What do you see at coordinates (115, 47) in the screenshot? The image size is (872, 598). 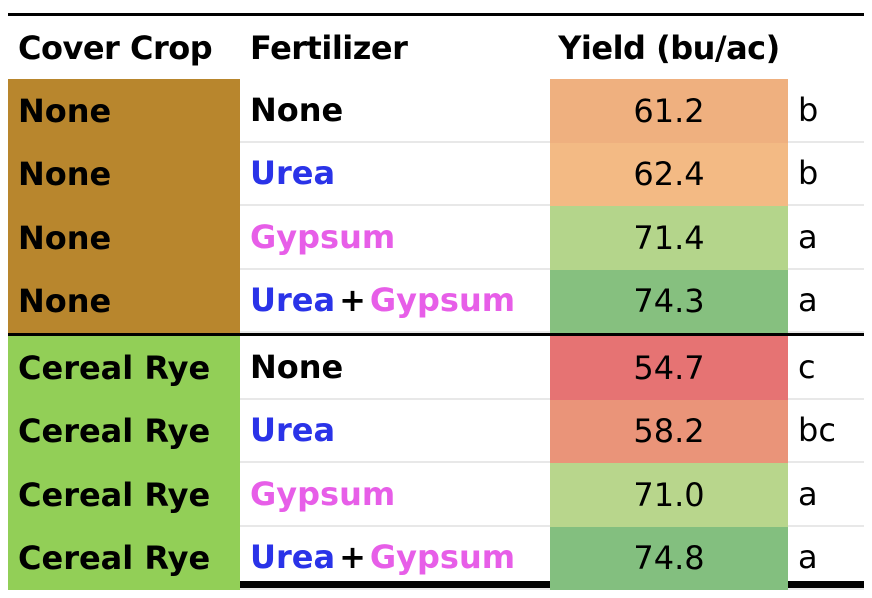 I see `header-cover-crop: Cover Crop` at bounding box center [115, 47].